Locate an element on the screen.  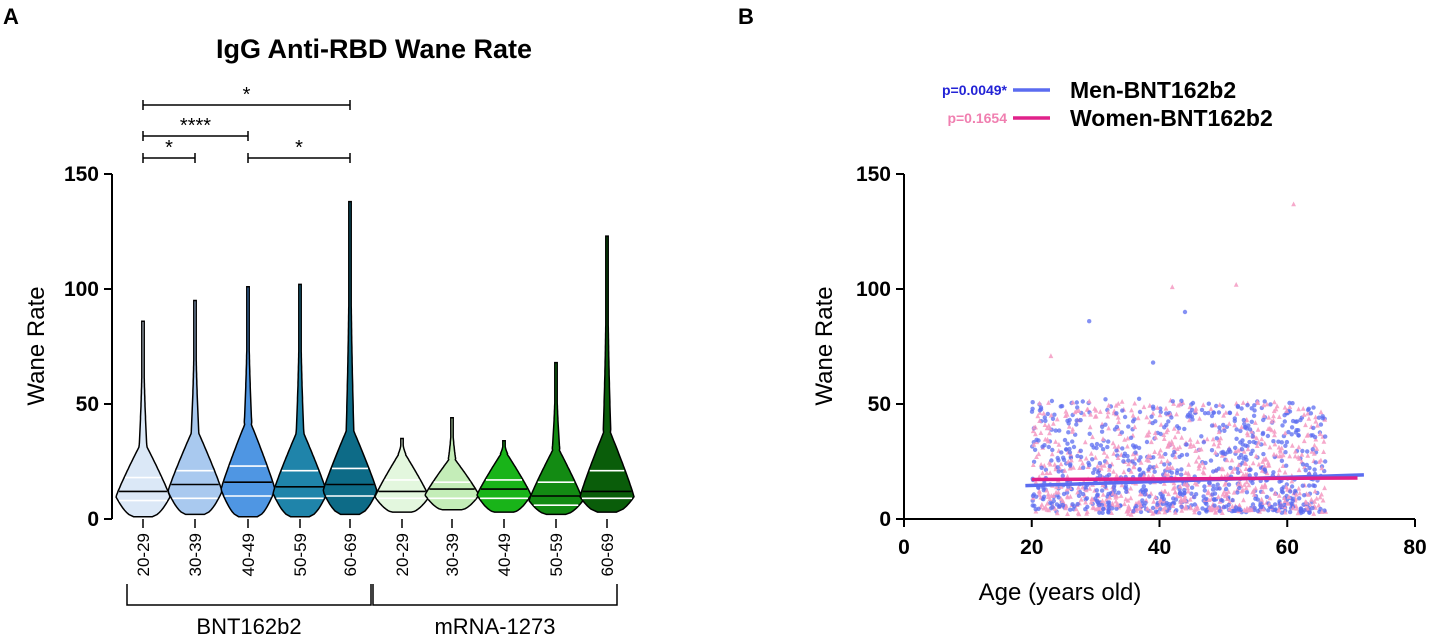
x-tick-label-b: 40 is located at coordinates (1159, 547).